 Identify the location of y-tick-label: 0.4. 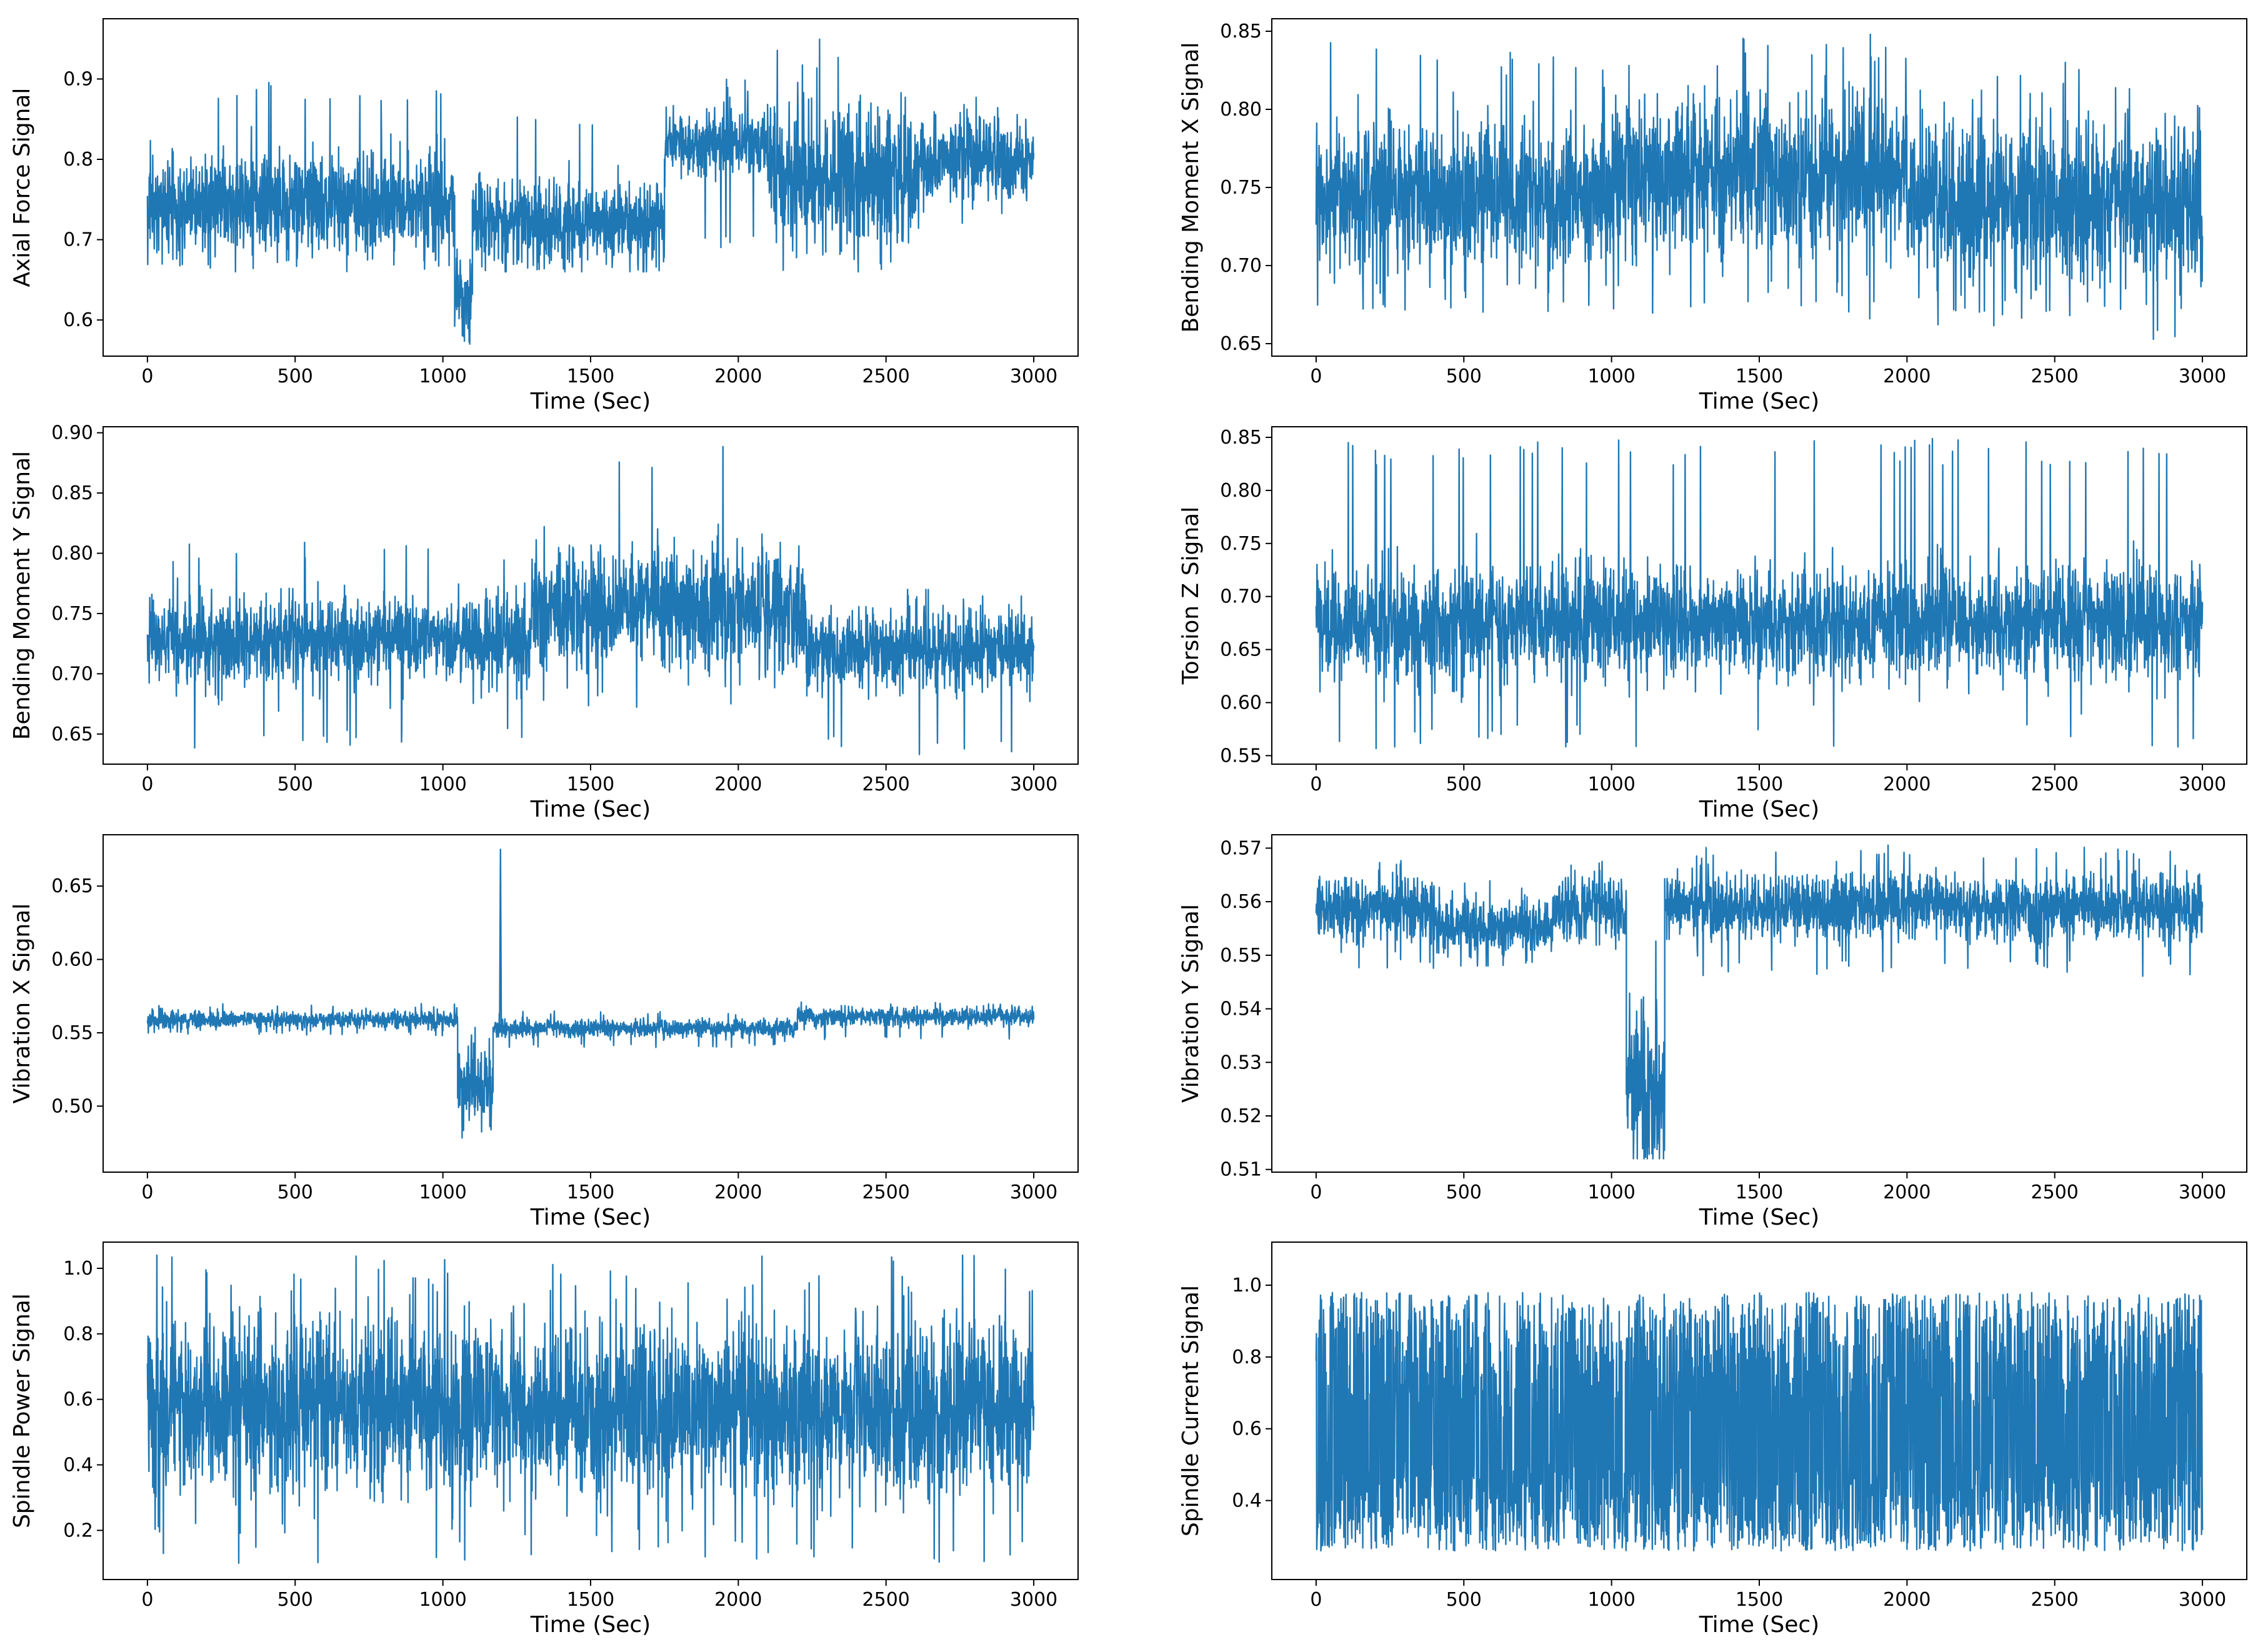
(1247, 1501).